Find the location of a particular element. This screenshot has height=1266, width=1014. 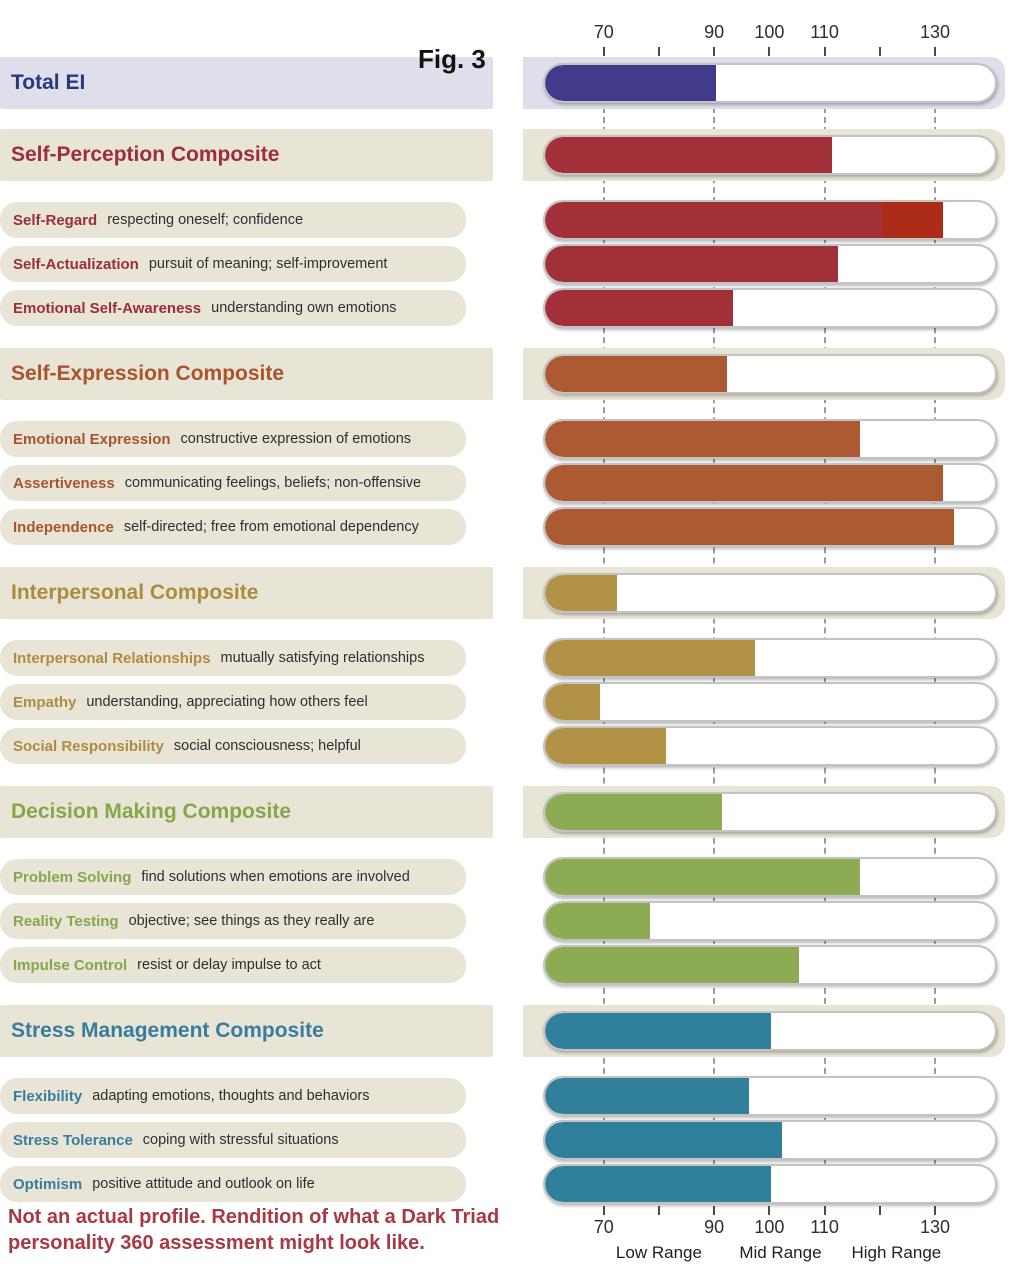

bar-track-optimism is located at coordinates (770, 1184).